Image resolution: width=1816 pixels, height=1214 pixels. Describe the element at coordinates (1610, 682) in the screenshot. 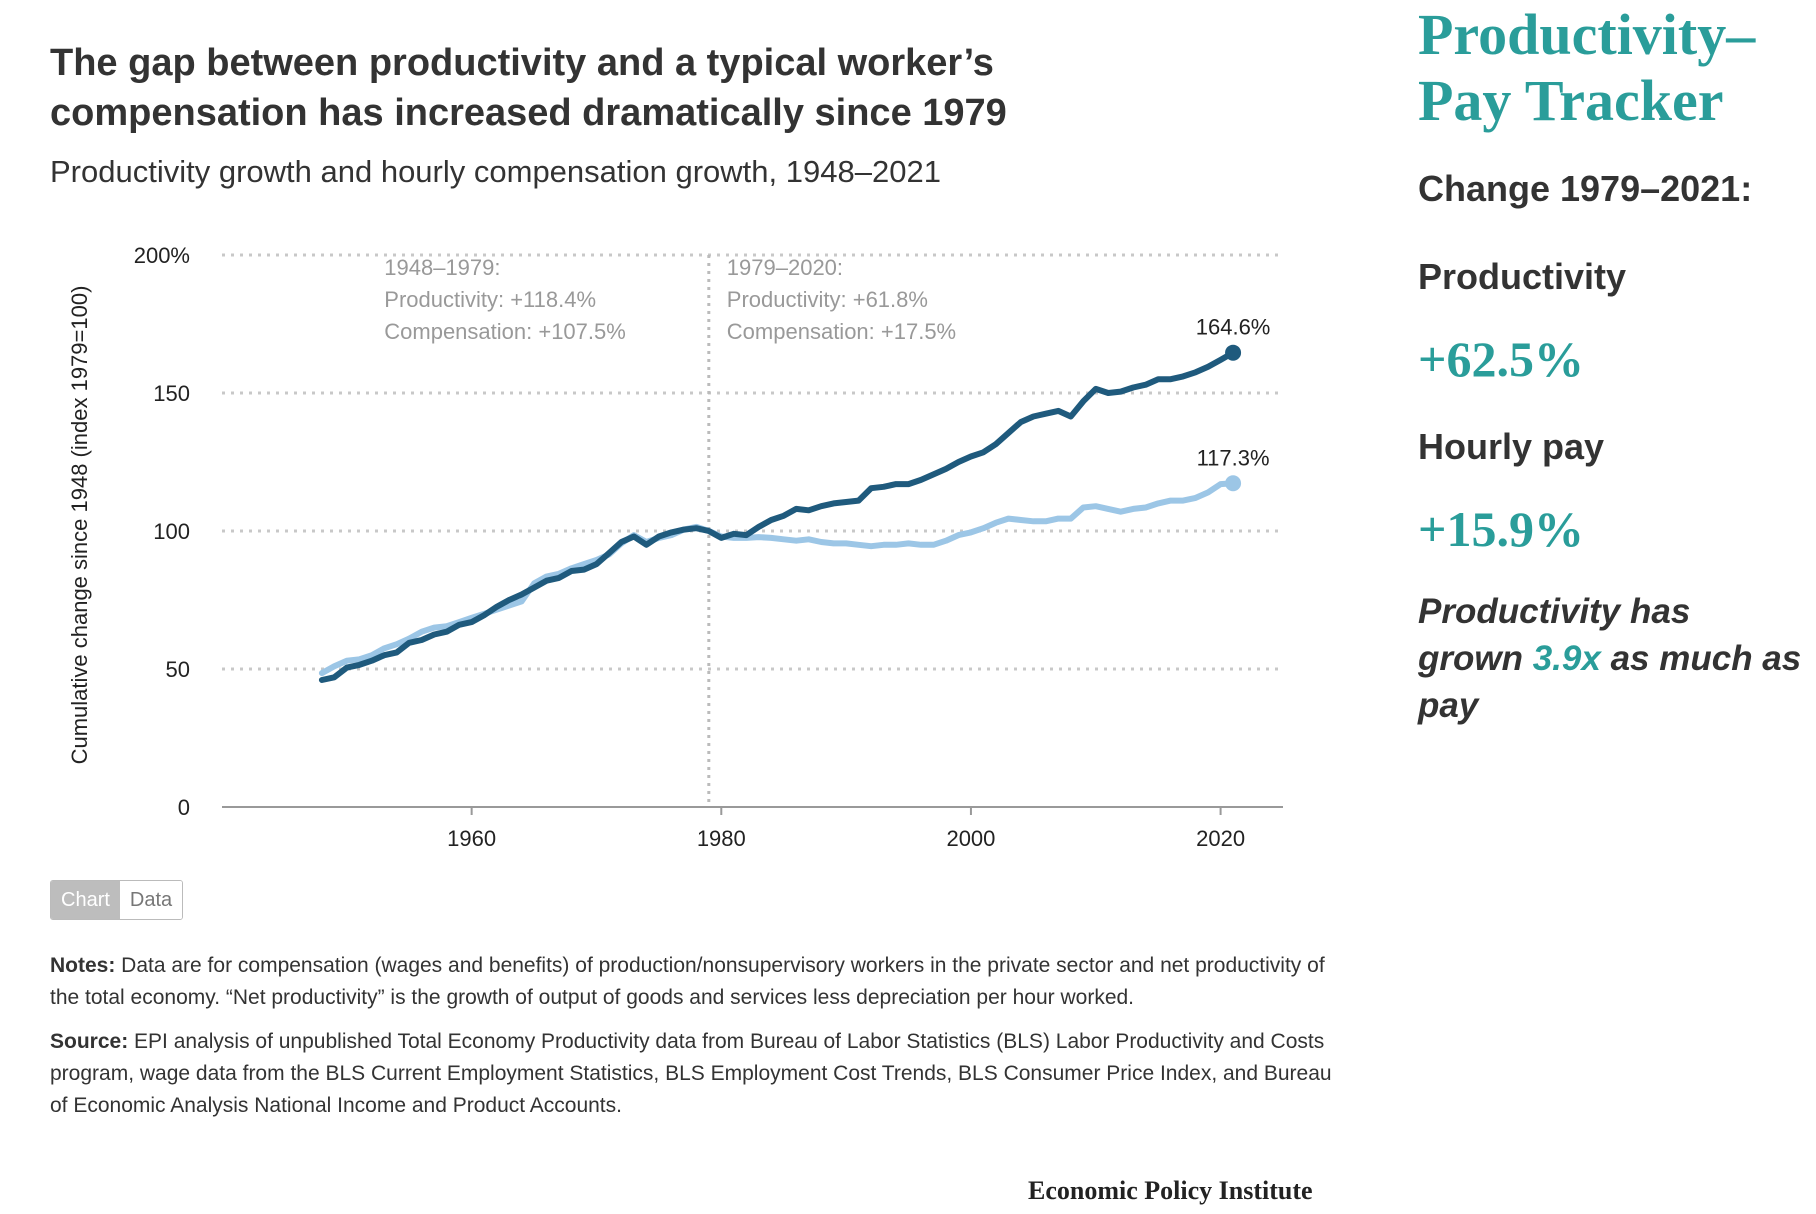

I see `statement-post: as much as pay` at that location.